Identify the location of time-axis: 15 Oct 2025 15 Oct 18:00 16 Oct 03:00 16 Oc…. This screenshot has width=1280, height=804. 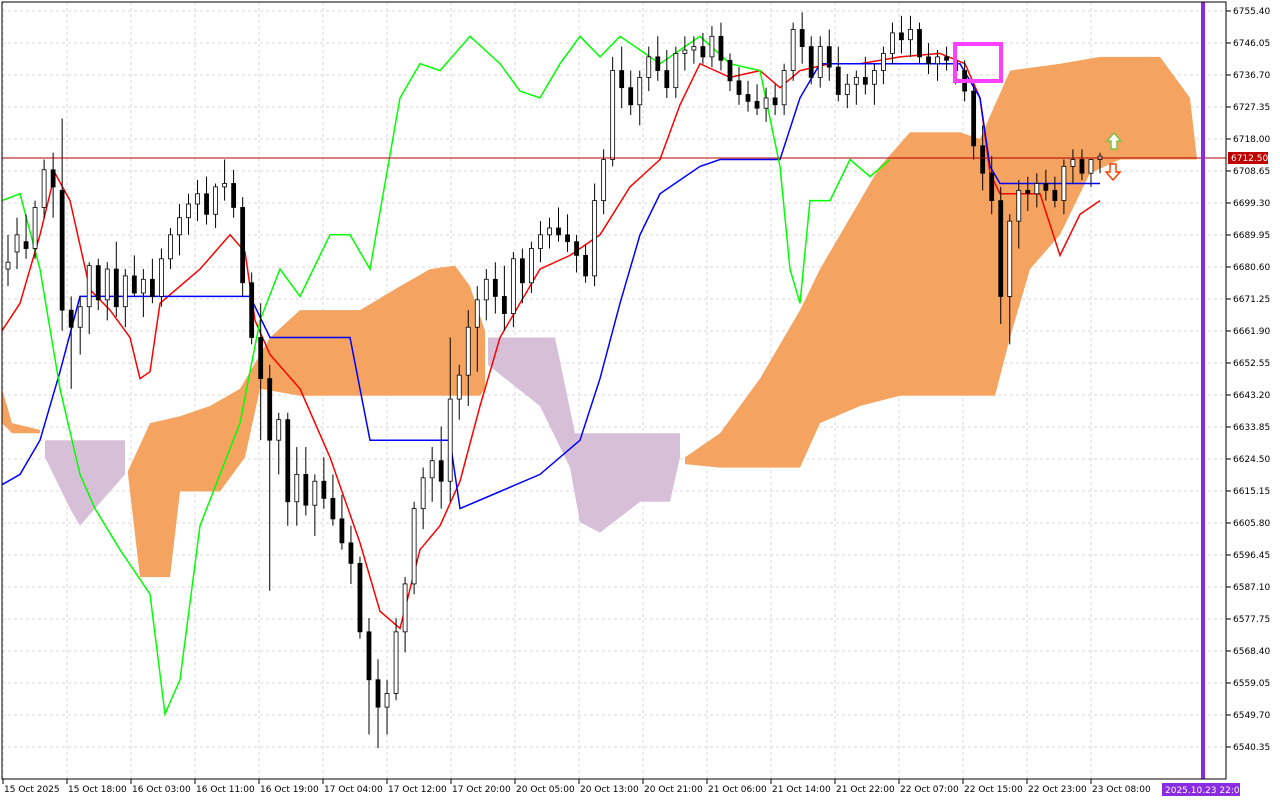
(576, 787).